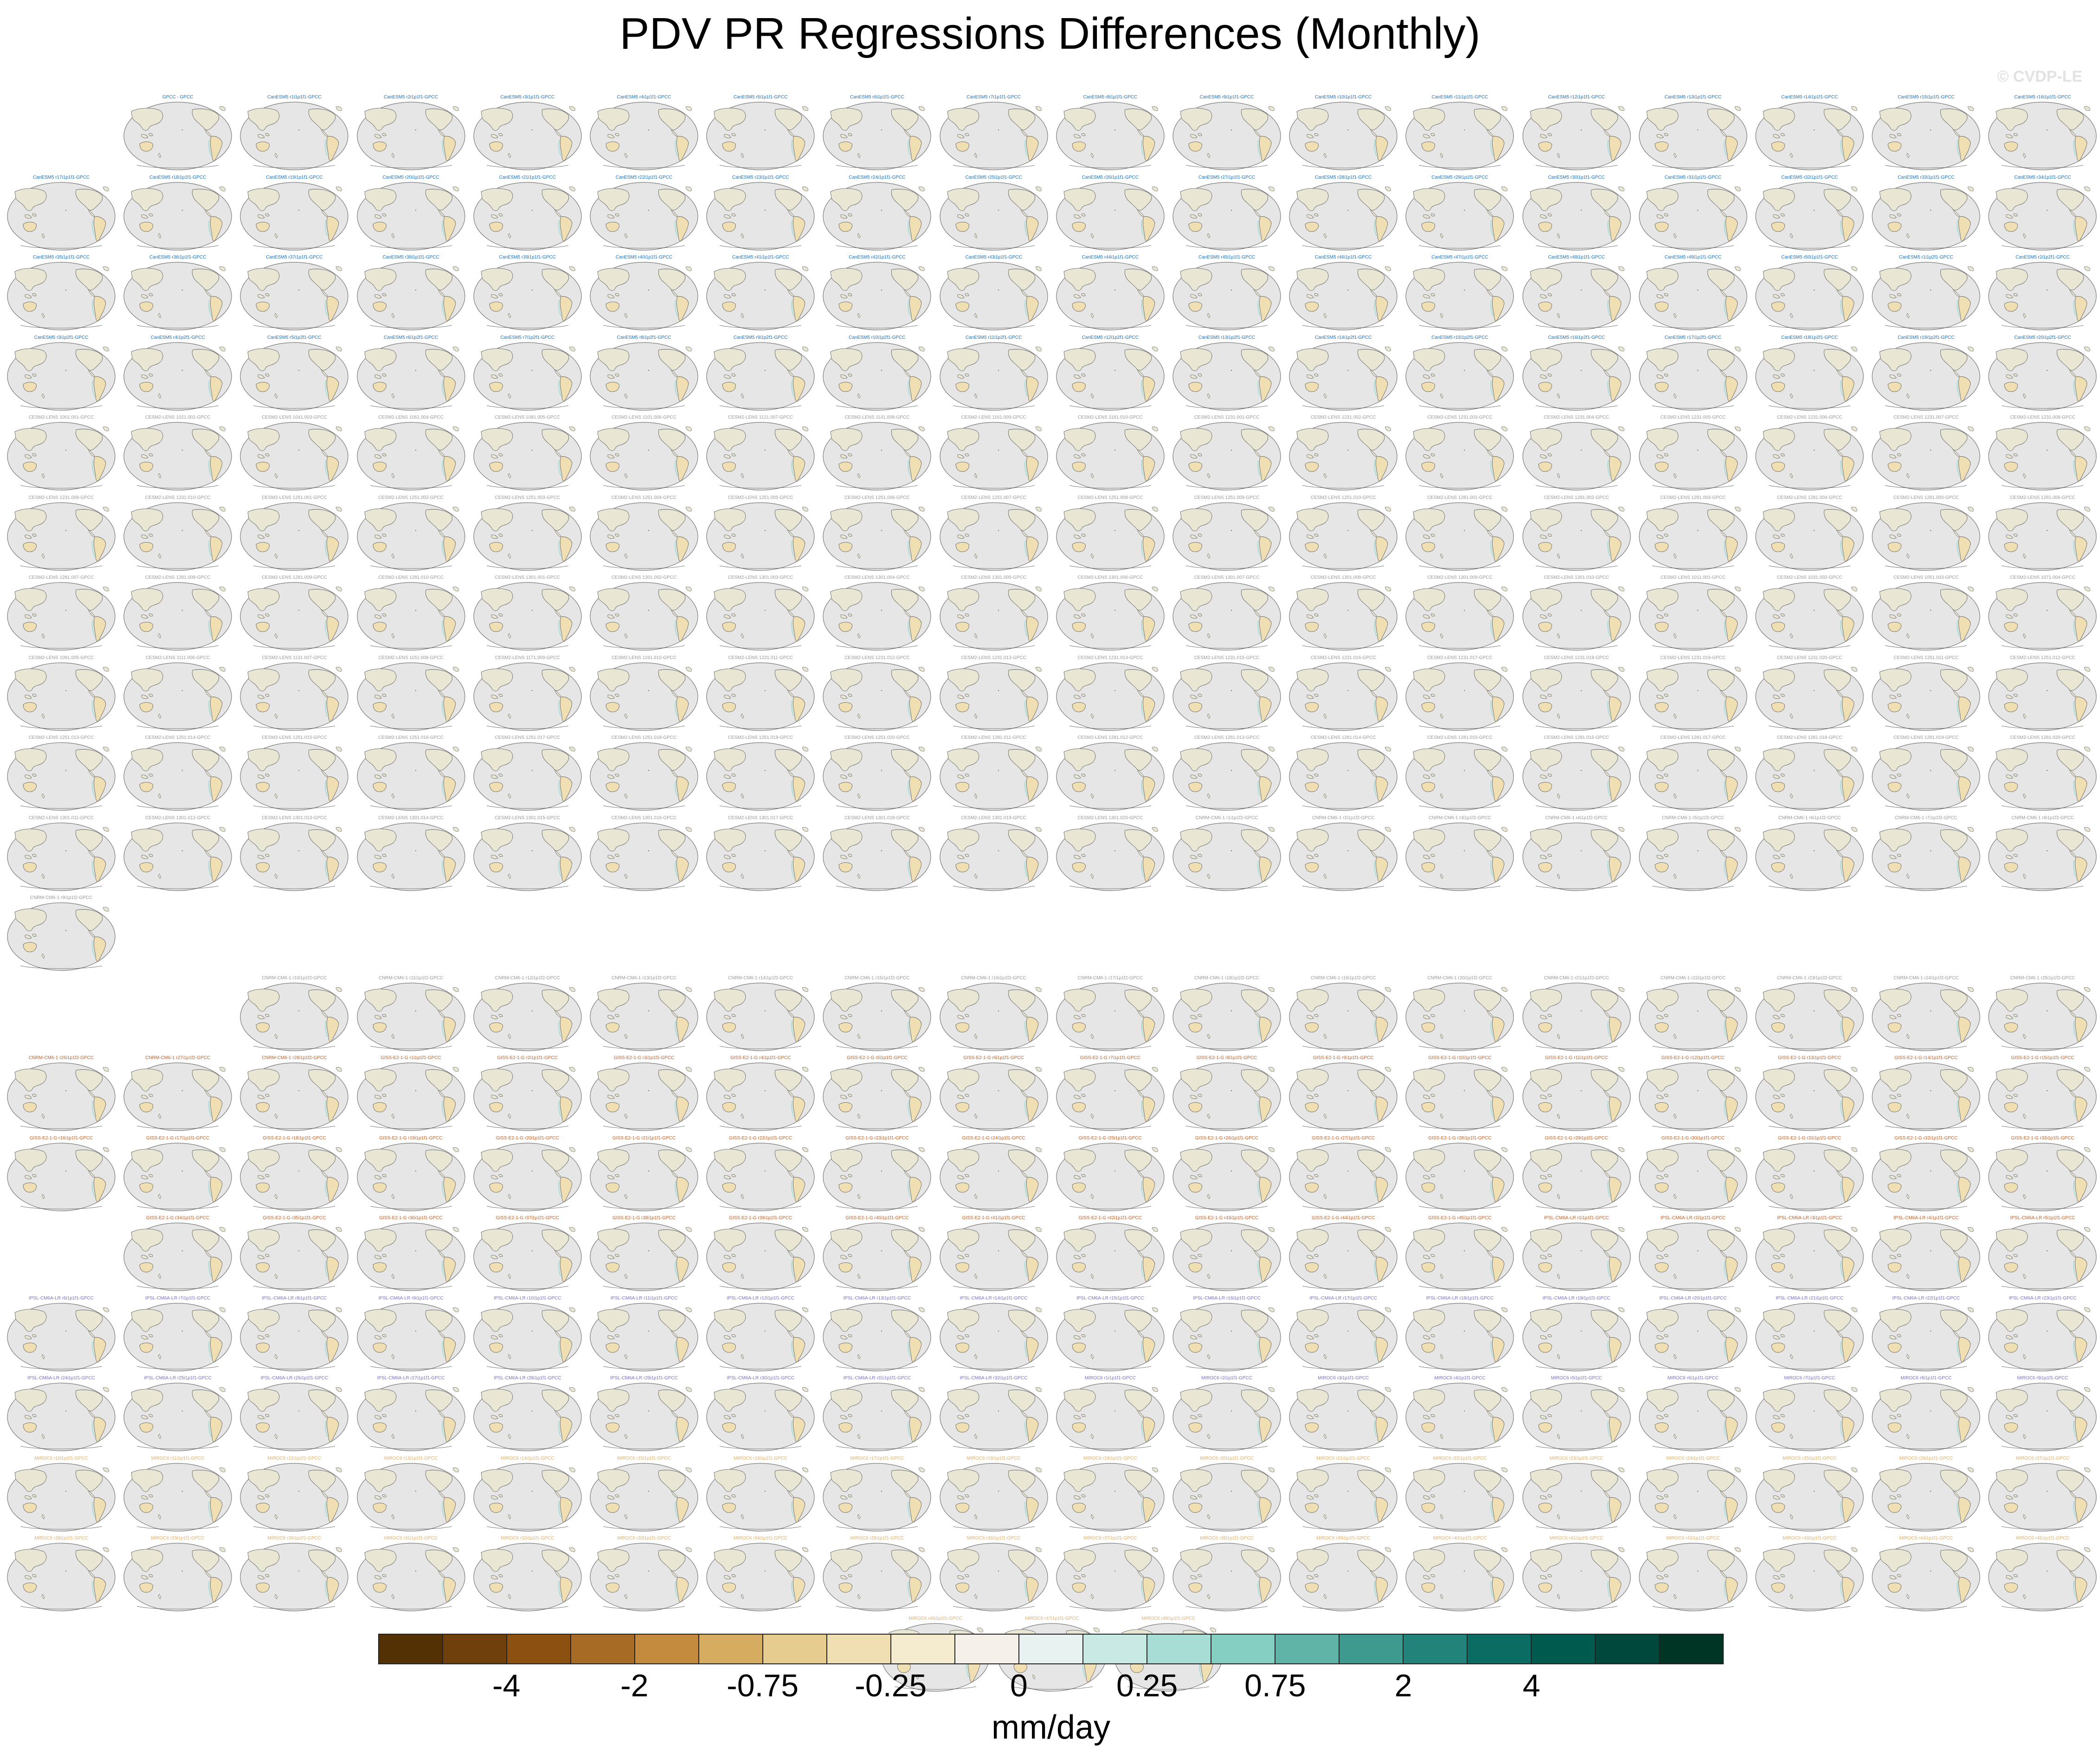  What do you see at coordinates (1810, 97) in the screenshot?
I see `map-panel-title: CanESM5 r14i1p1f1-GPCC` at bounding box center [1810, 97].